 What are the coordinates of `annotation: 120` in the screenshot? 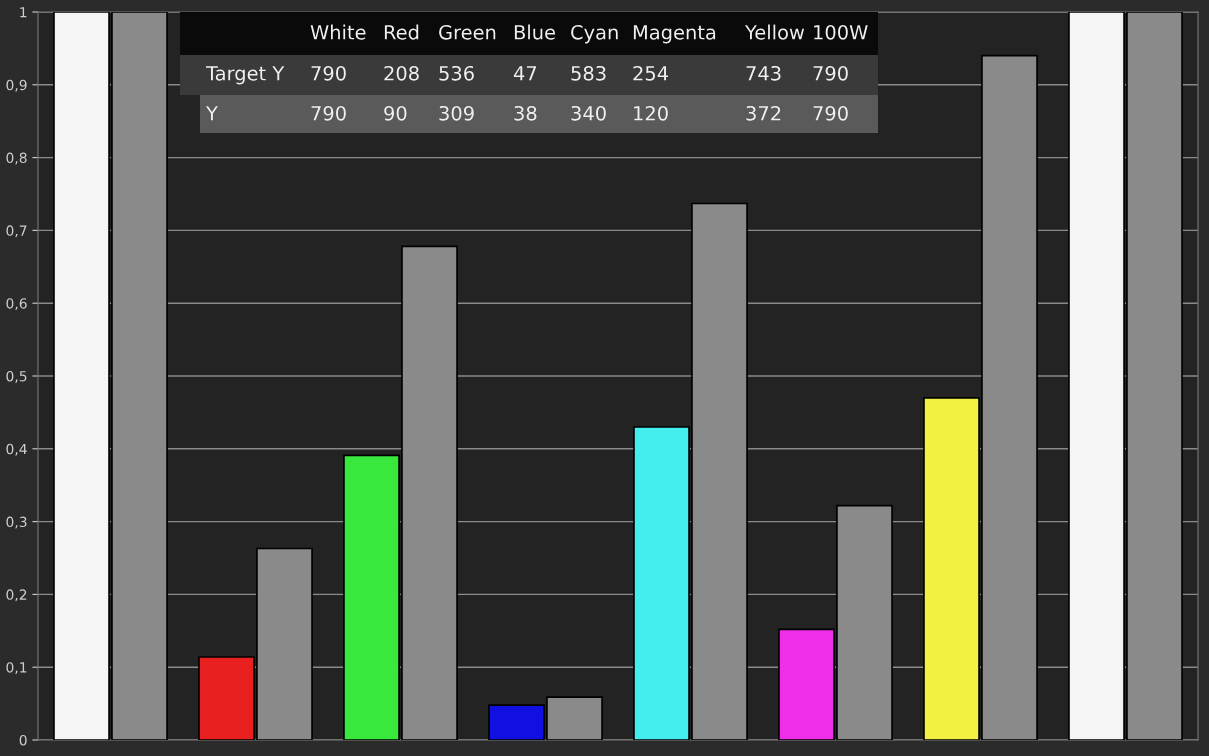 It's located at (651, 113).